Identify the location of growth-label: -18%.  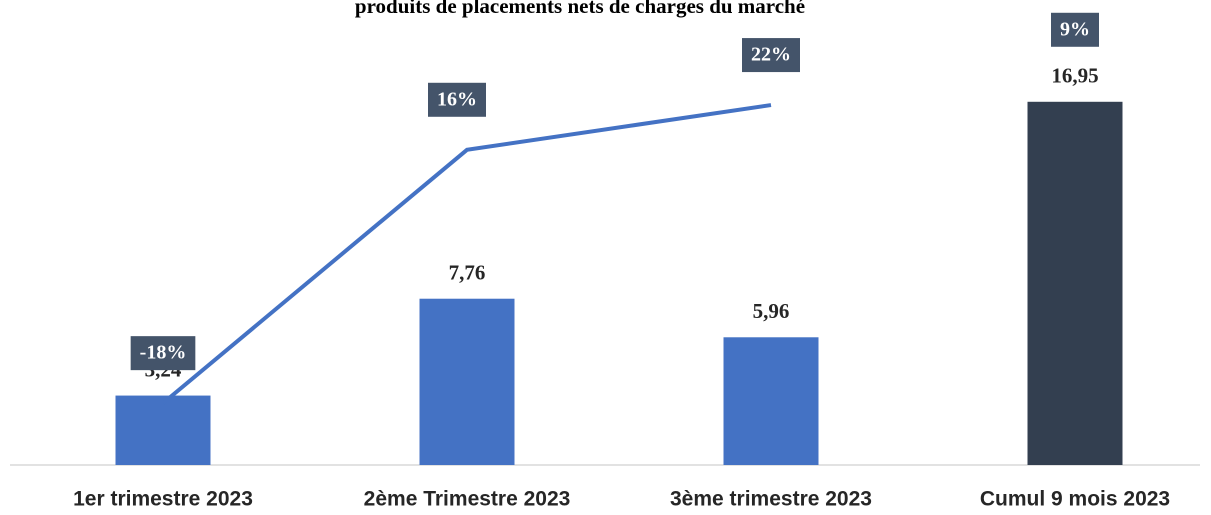
(163, 353).